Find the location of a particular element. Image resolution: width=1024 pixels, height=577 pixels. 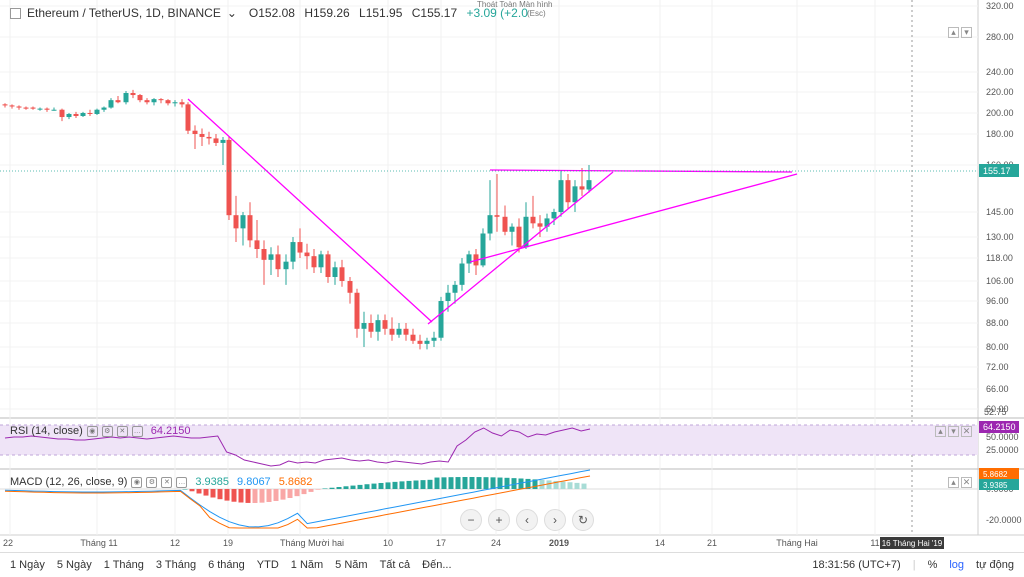

range-button: 1 Ngày is located at coordinates (27, 565).